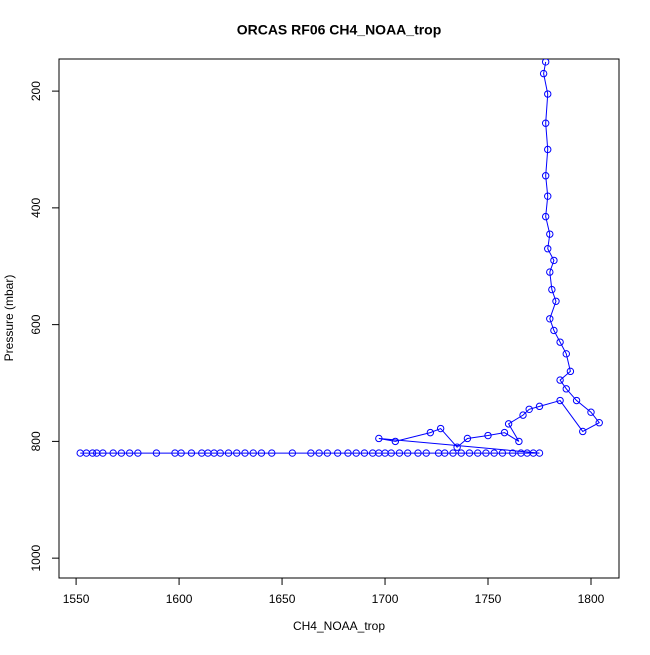  Describe the element at coordinates (36, 324) in the screenshot. I see `y-tick-label: 600` at that location.